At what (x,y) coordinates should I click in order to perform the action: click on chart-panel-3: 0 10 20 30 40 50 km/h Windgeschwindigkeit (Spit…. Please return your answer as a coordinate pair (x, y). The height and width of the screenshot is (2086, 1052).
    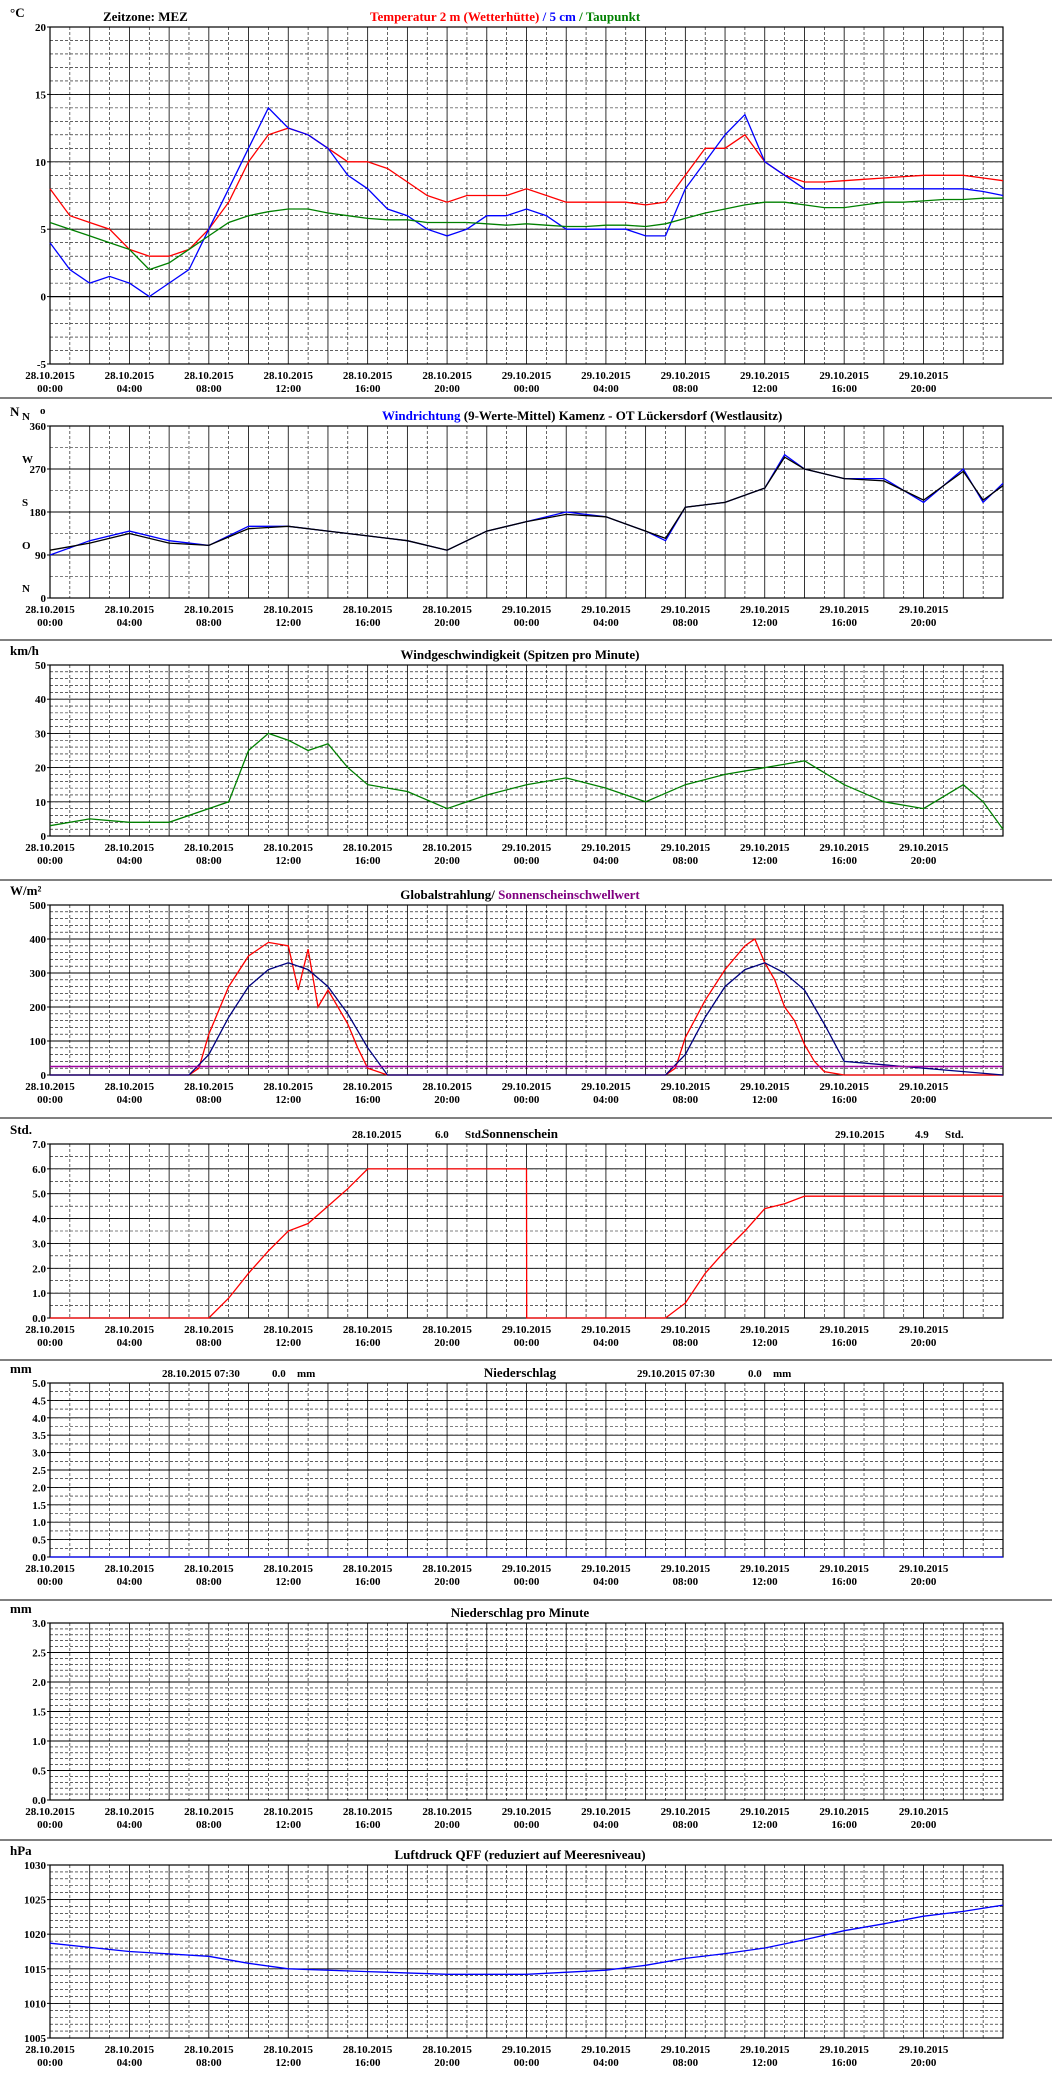
    Looking at the image, I should click on (526, 762).